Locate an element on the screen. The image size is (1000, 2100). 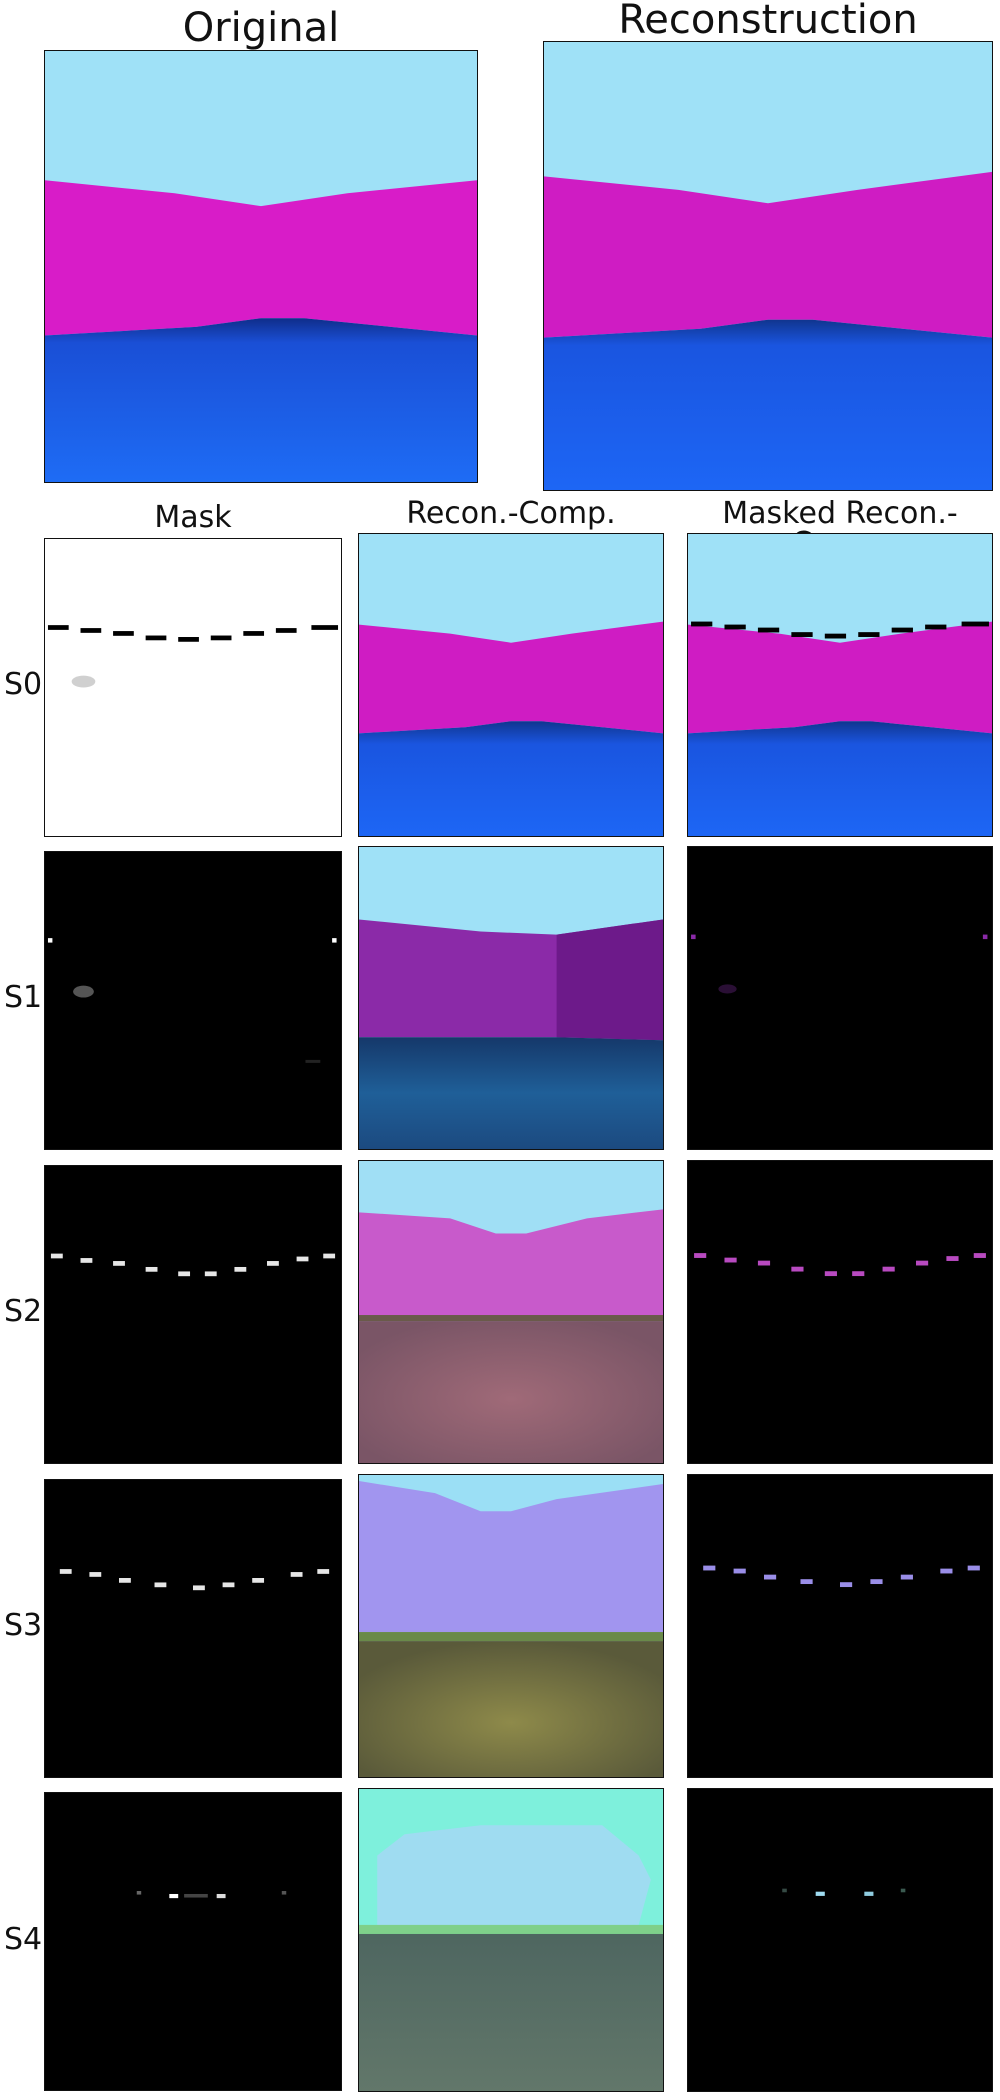
s2-recon-comp is located at coordinates (511, 1312).